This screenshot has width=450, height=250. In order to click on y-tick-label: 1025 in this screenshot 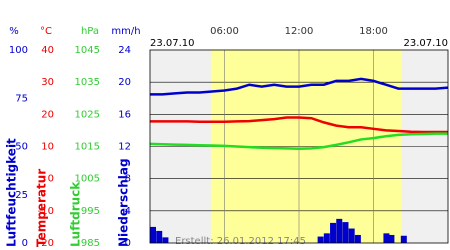, I will do `click(87, 114)`.